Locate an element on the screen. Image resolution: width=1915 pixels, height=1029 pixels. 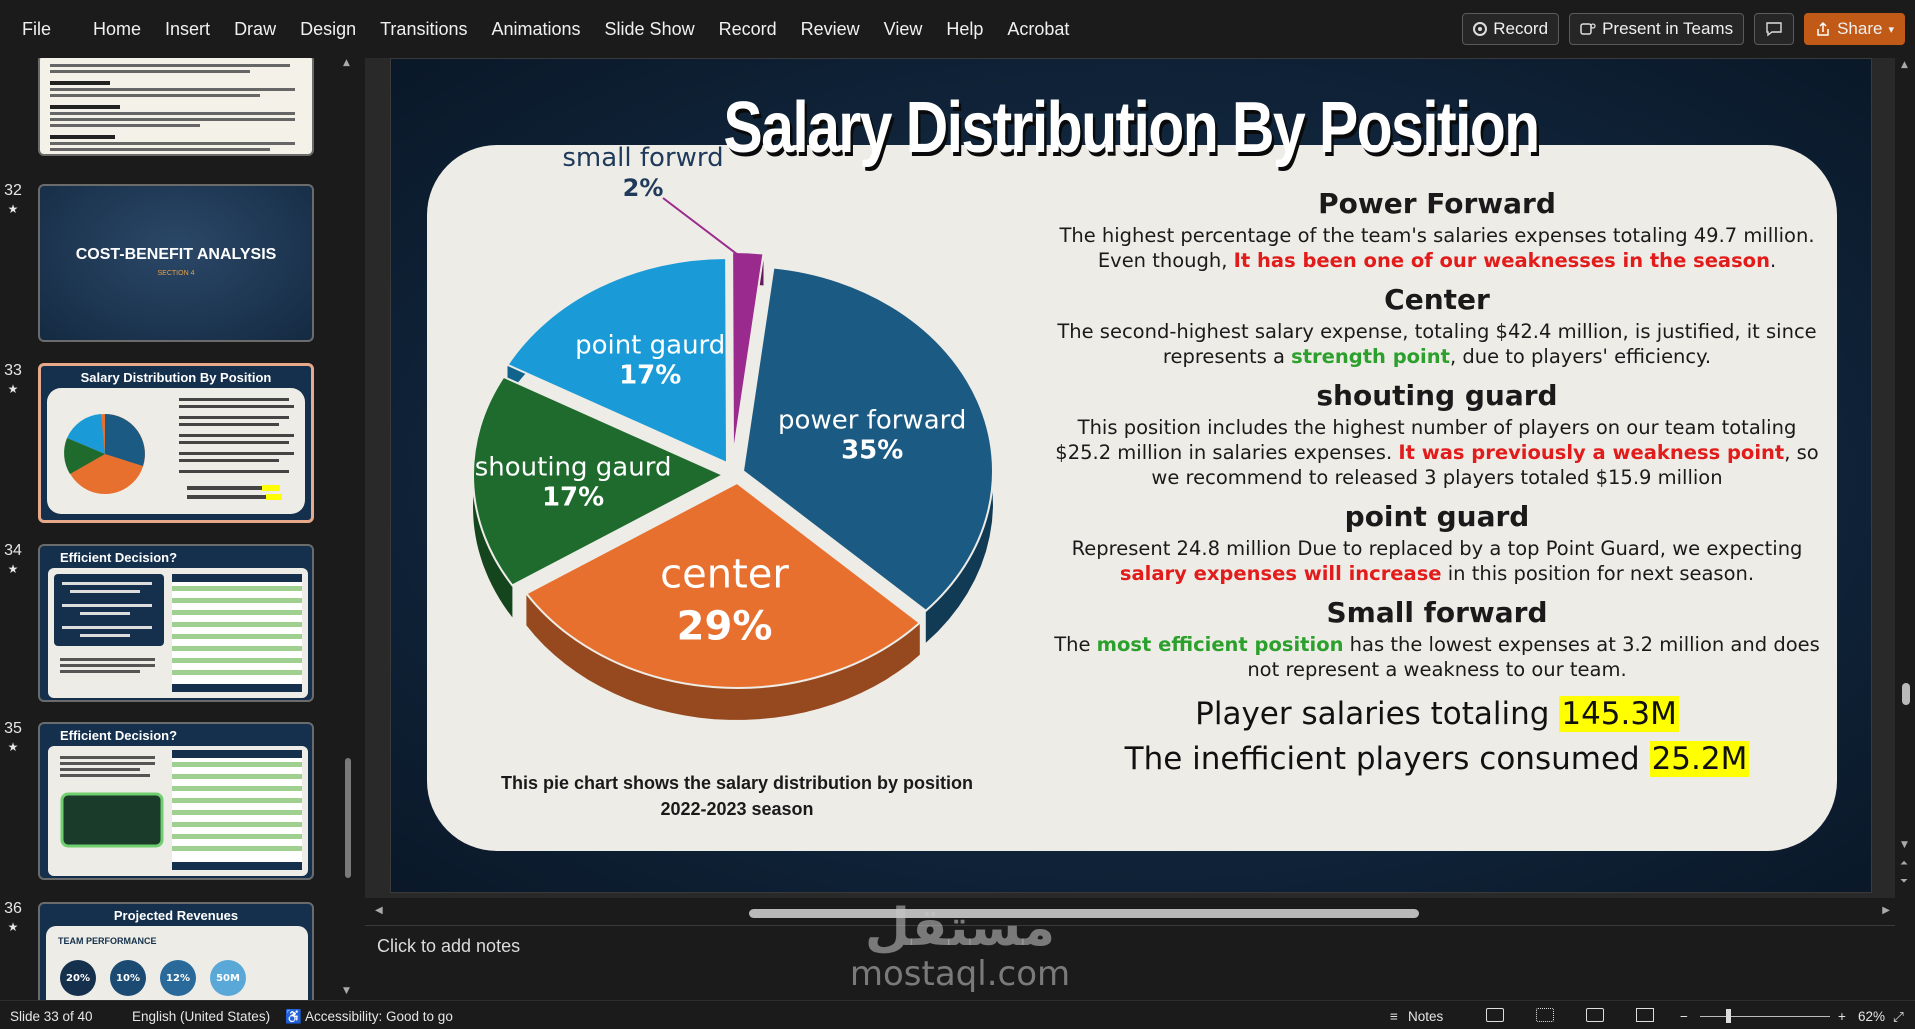
thumb-32-title: COST-BENEFIT ANALYSIS is located at coordinates (176, 254).